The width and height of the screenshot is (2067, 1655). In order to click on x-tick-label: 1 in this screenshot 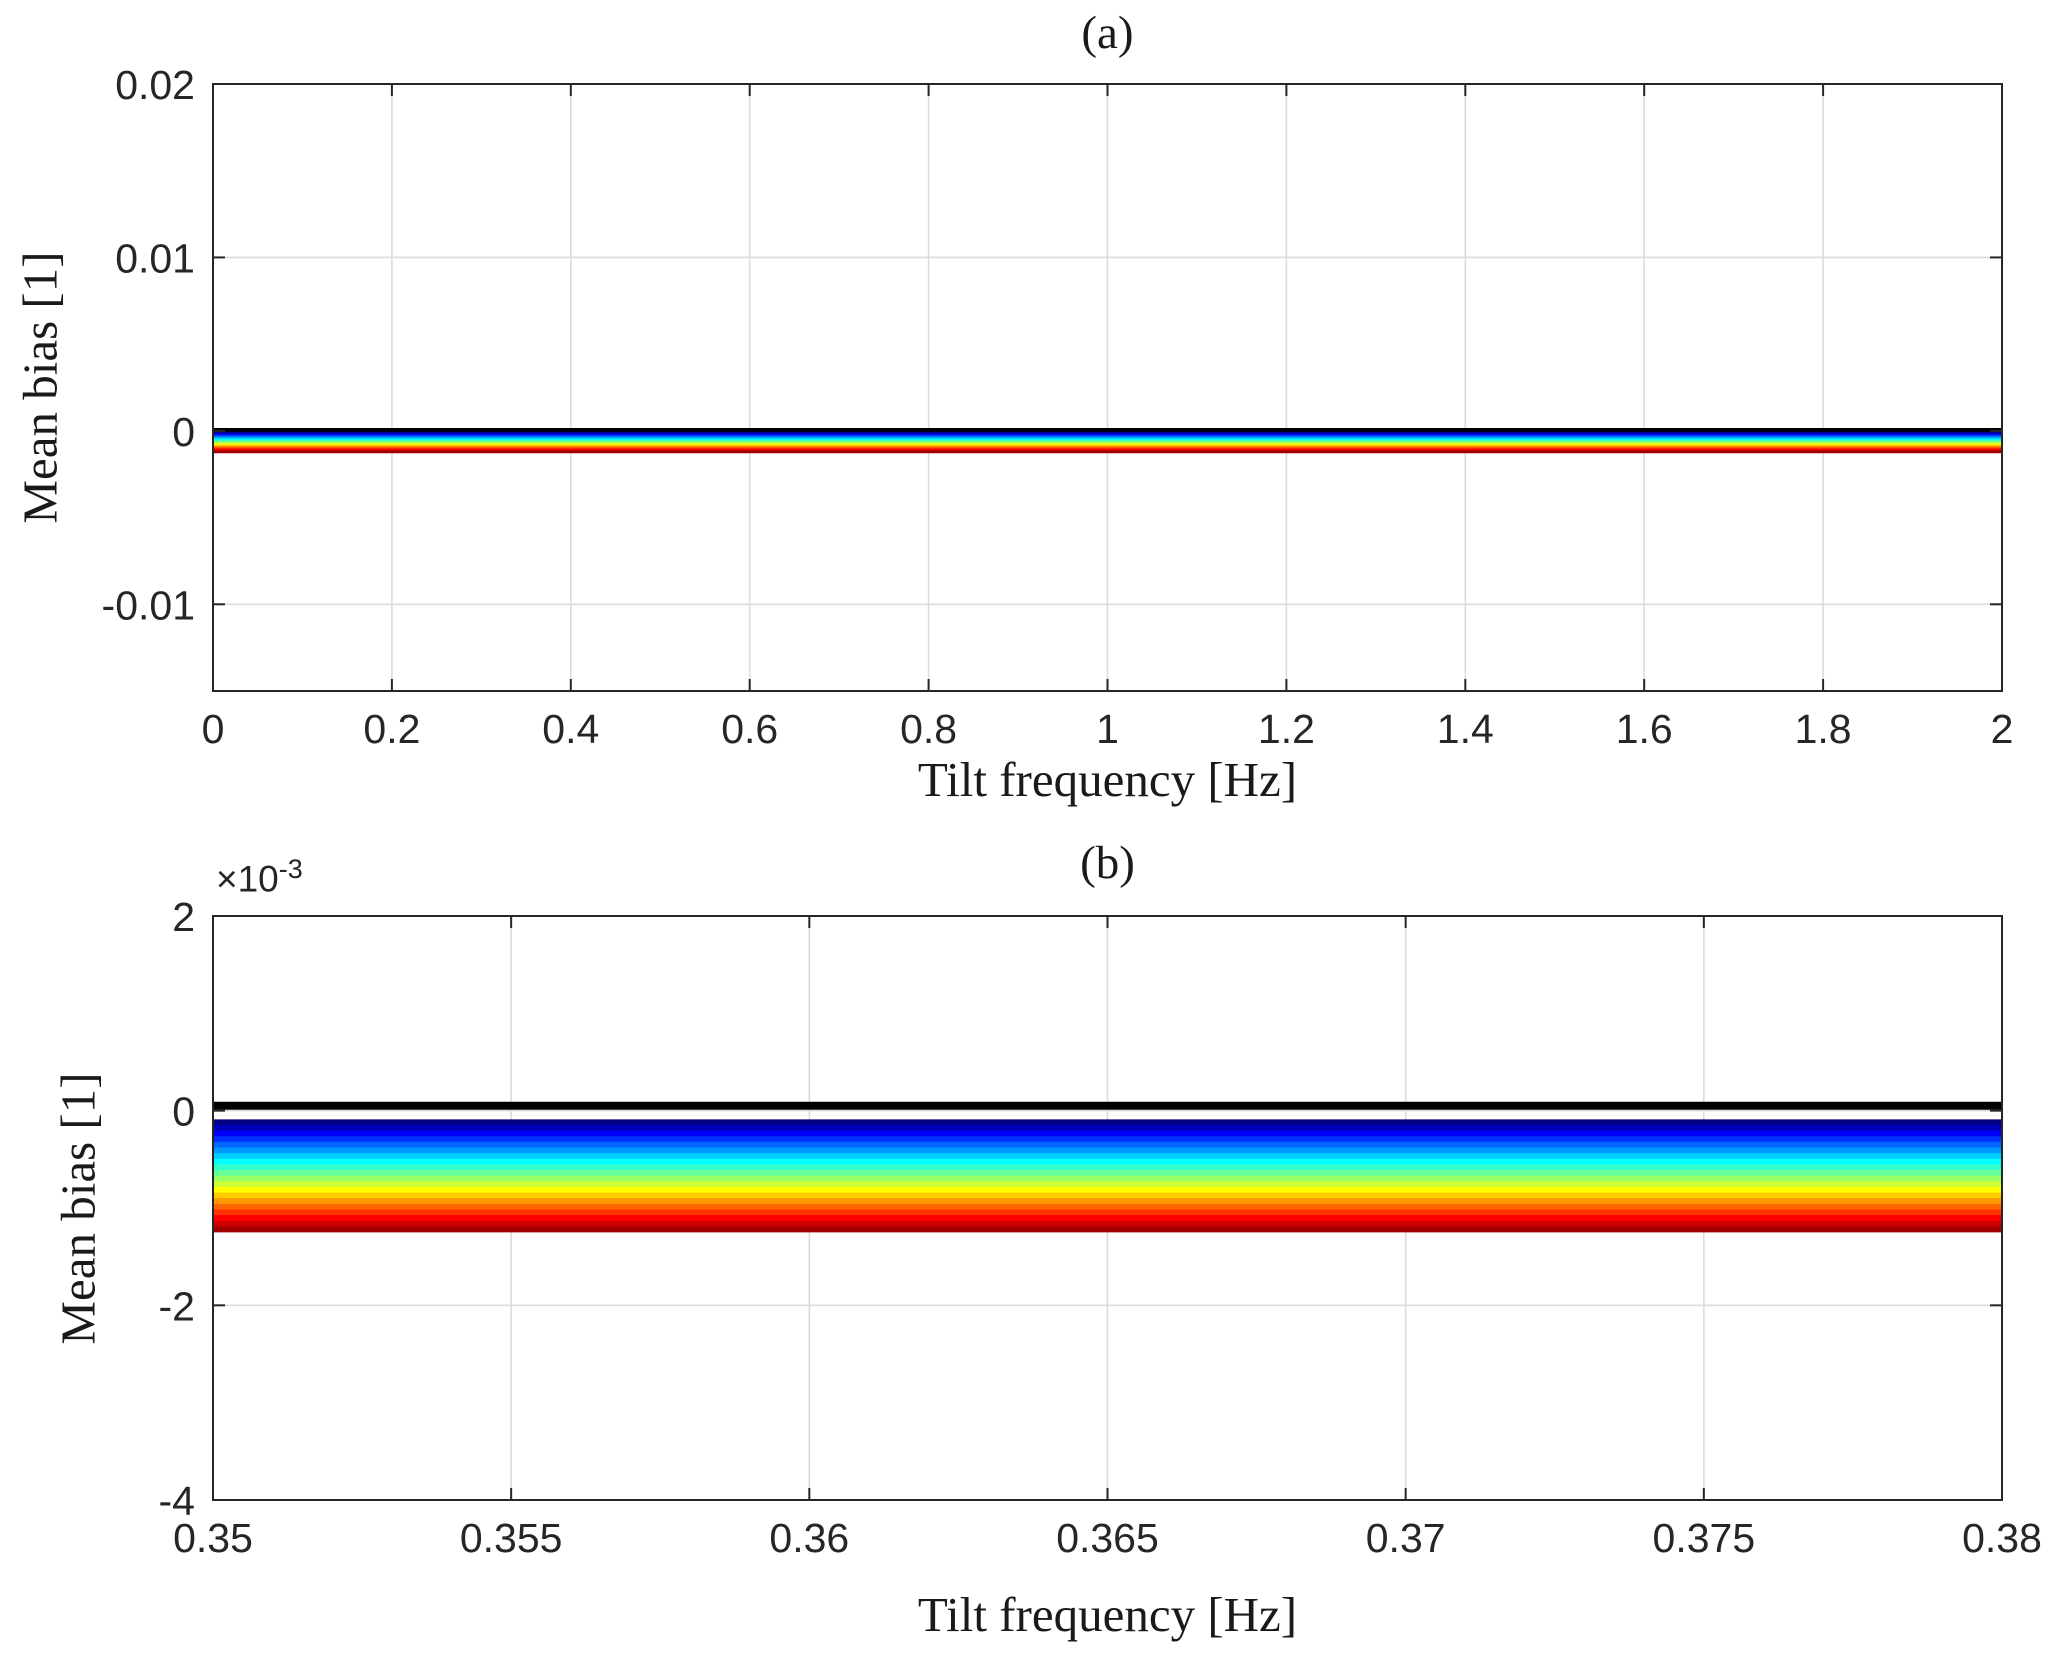, I will do `click(1107, 729)`.